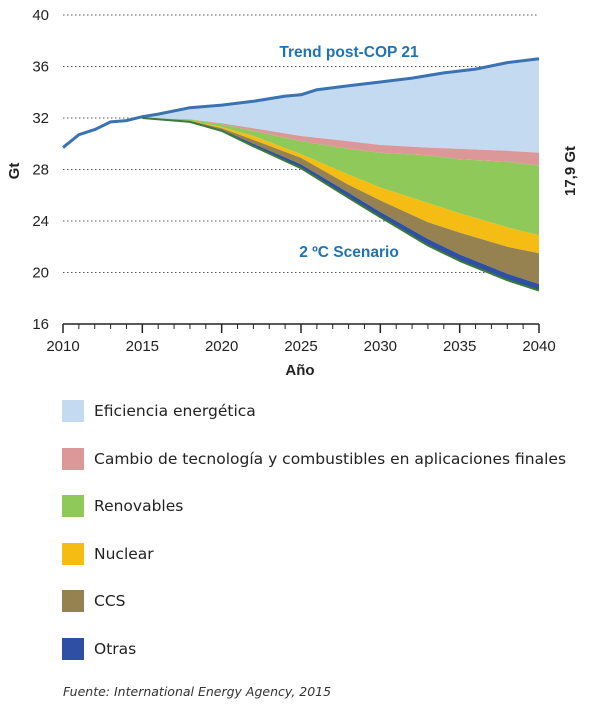  I want to click on x-tick-label: 2035, so click(459, 346).